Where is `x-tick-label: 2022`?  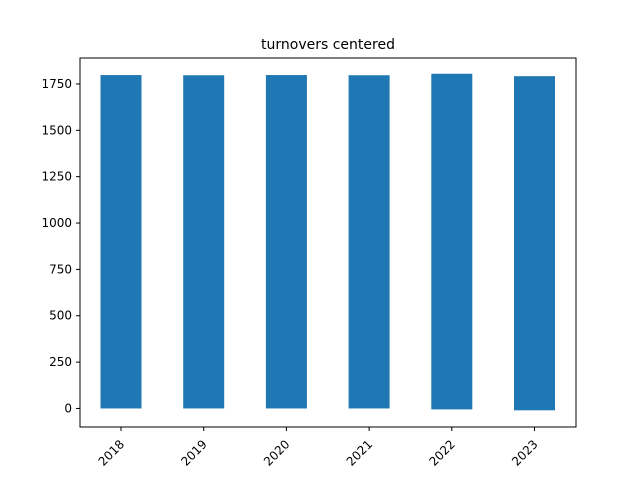 x-tick-label: 2022 is located at coordinates (441, 452).